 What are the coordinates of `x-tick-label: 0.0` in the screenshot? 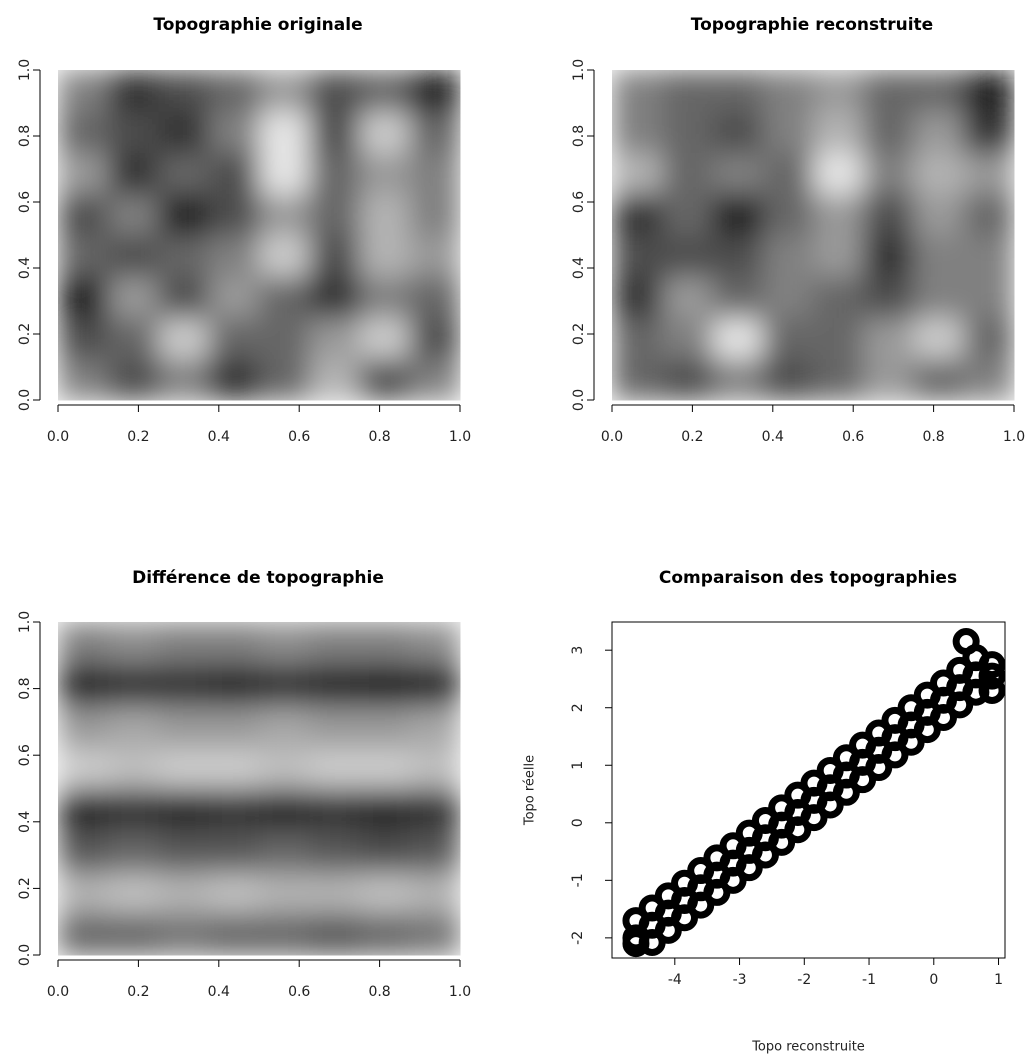 It's located at (58, 437).